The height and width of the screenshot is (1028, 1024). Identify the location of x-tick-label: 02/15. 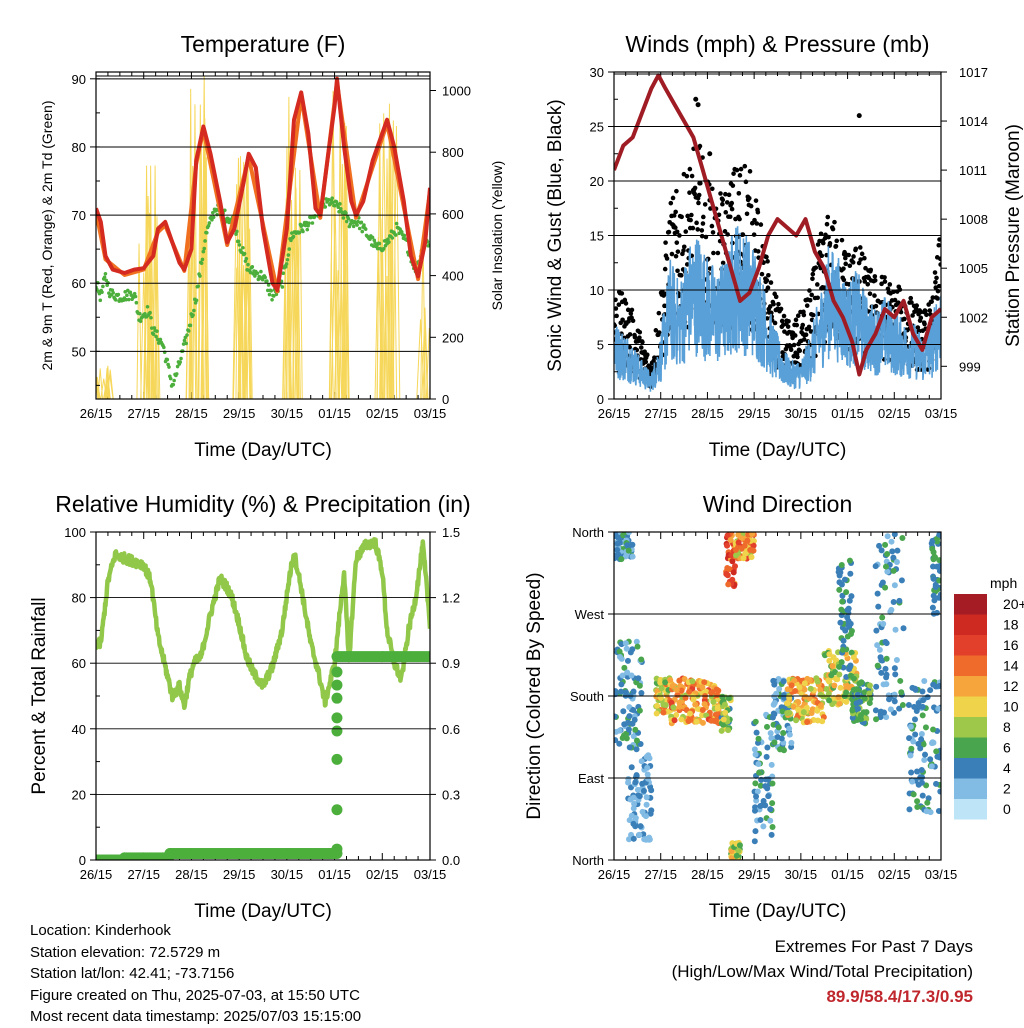
(382, 413).